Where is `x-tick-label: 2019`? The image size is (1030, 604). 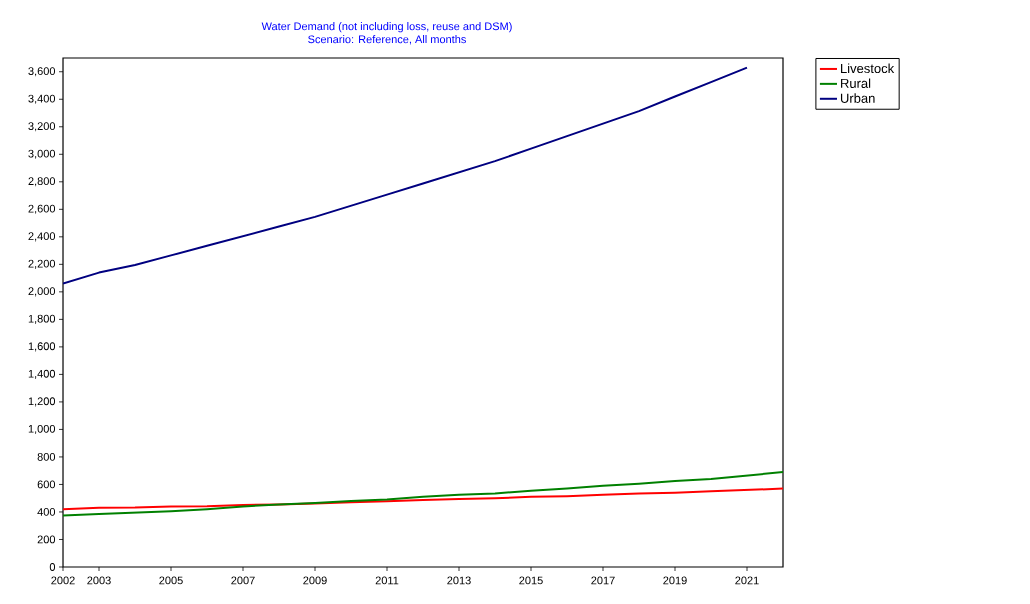
x-tick-label: 2019 is located at coordinates (675, 580).